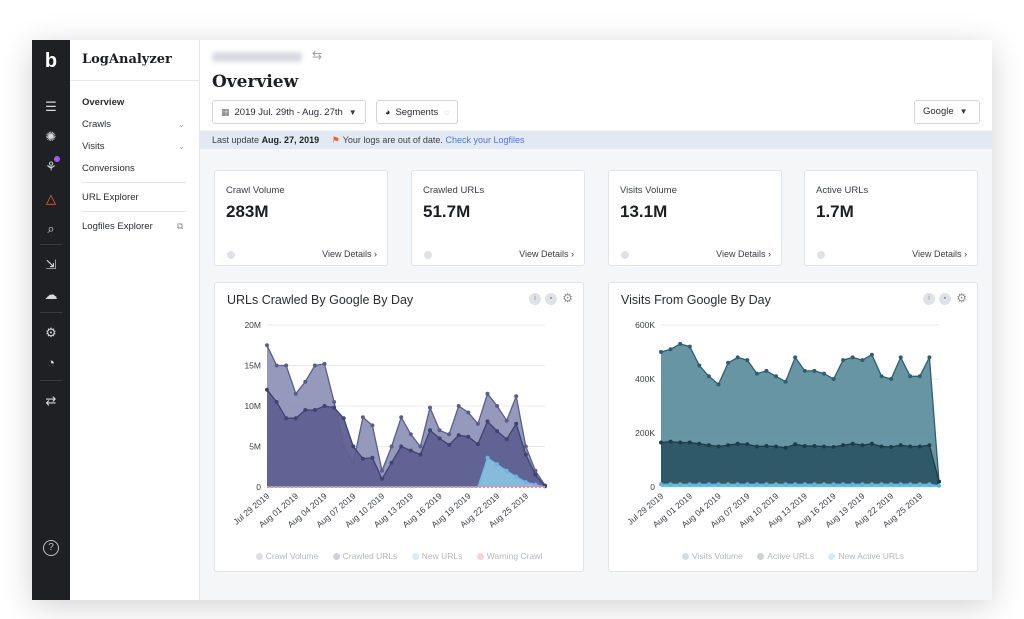  Describe the element at coordinates (289, 112) in the screenshot. I see `date-range-button: ▦ 2019 Jul. 29th - Aug. 27th ▼` at that location.